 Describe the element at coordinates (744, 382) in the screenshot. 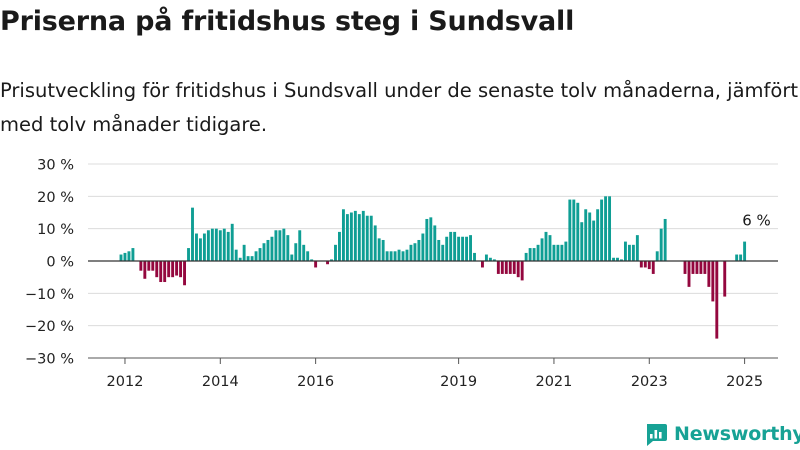

I see `x-tick-label: 2025` at that location.